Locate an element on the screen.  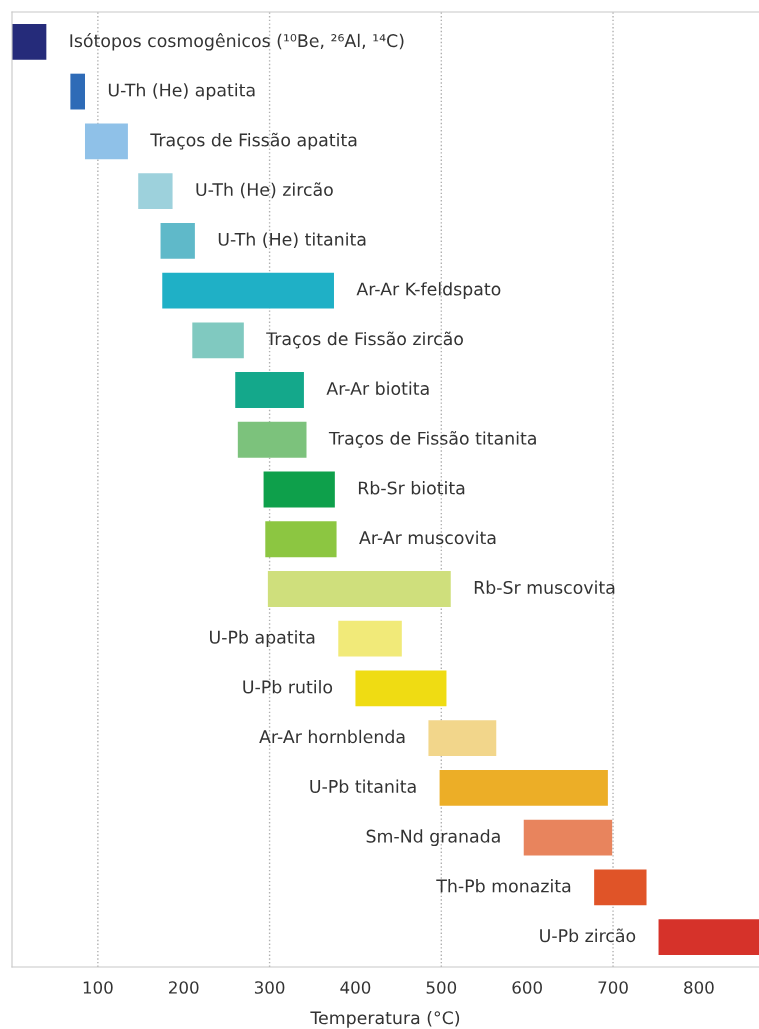
y-tick-label: Ar-Ar muscovita is located at coordinates (427, 537).